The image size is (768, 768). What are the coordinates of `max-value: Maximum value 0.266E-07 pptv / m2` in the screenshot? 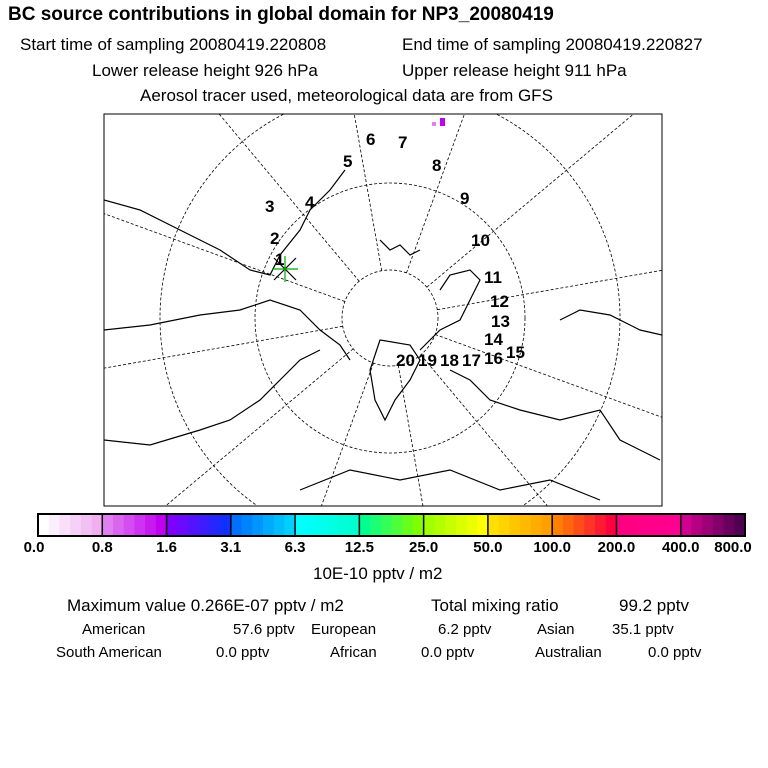 It's located at (205, 605).